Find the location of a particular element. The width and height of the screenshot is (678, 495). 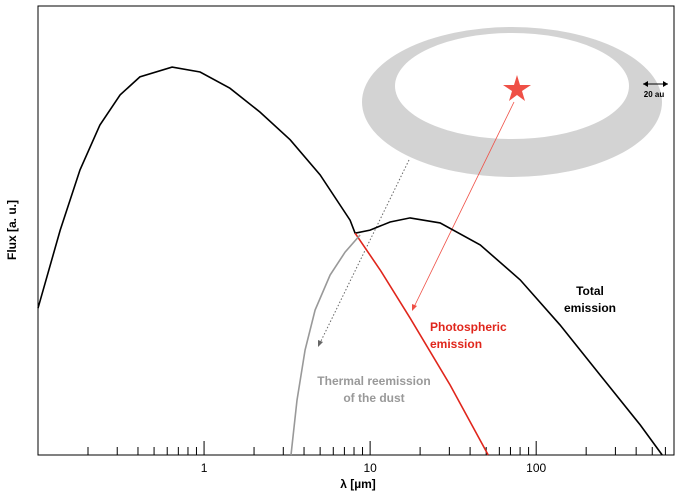

annotation: Photospheric is located at coordinates (468, 327).